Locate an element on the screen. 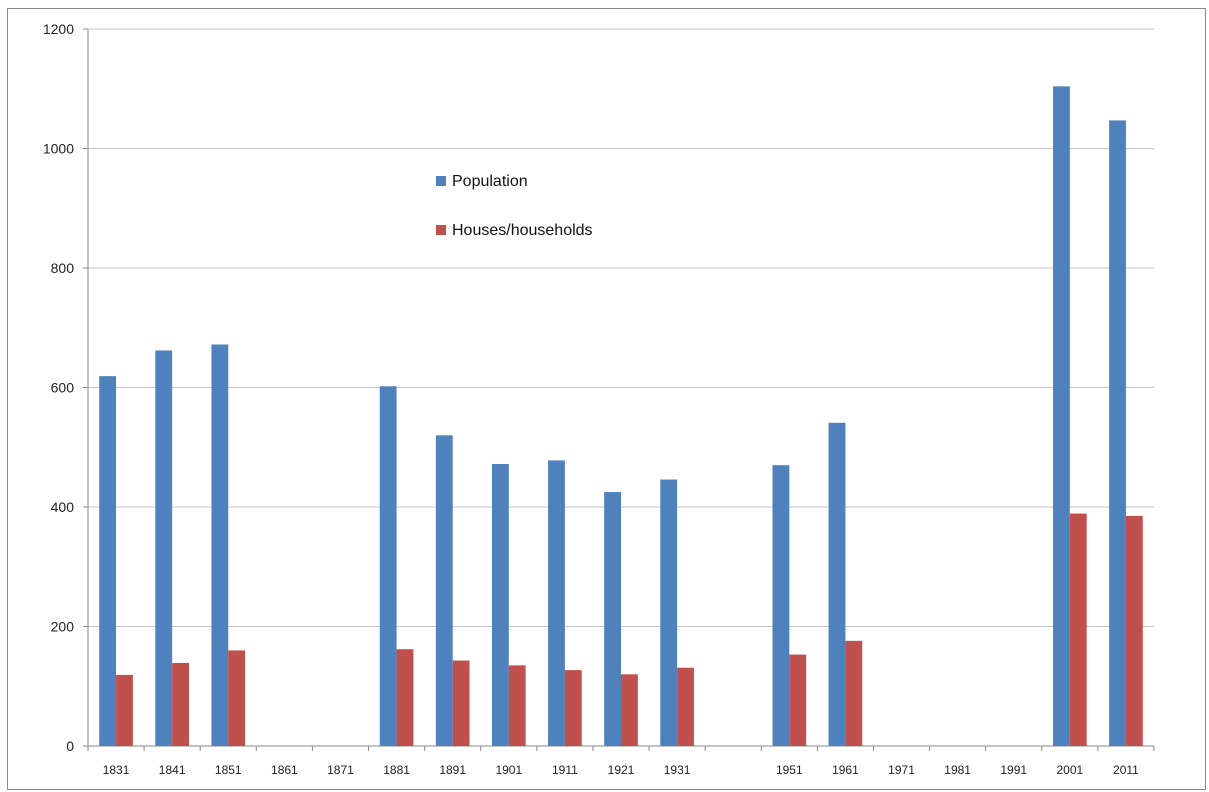 The width and height of the screenshot is (1209, 792). y-tick-labels: 0 200 400 600 800 1000 1200 is located at coordinates (58, 387).